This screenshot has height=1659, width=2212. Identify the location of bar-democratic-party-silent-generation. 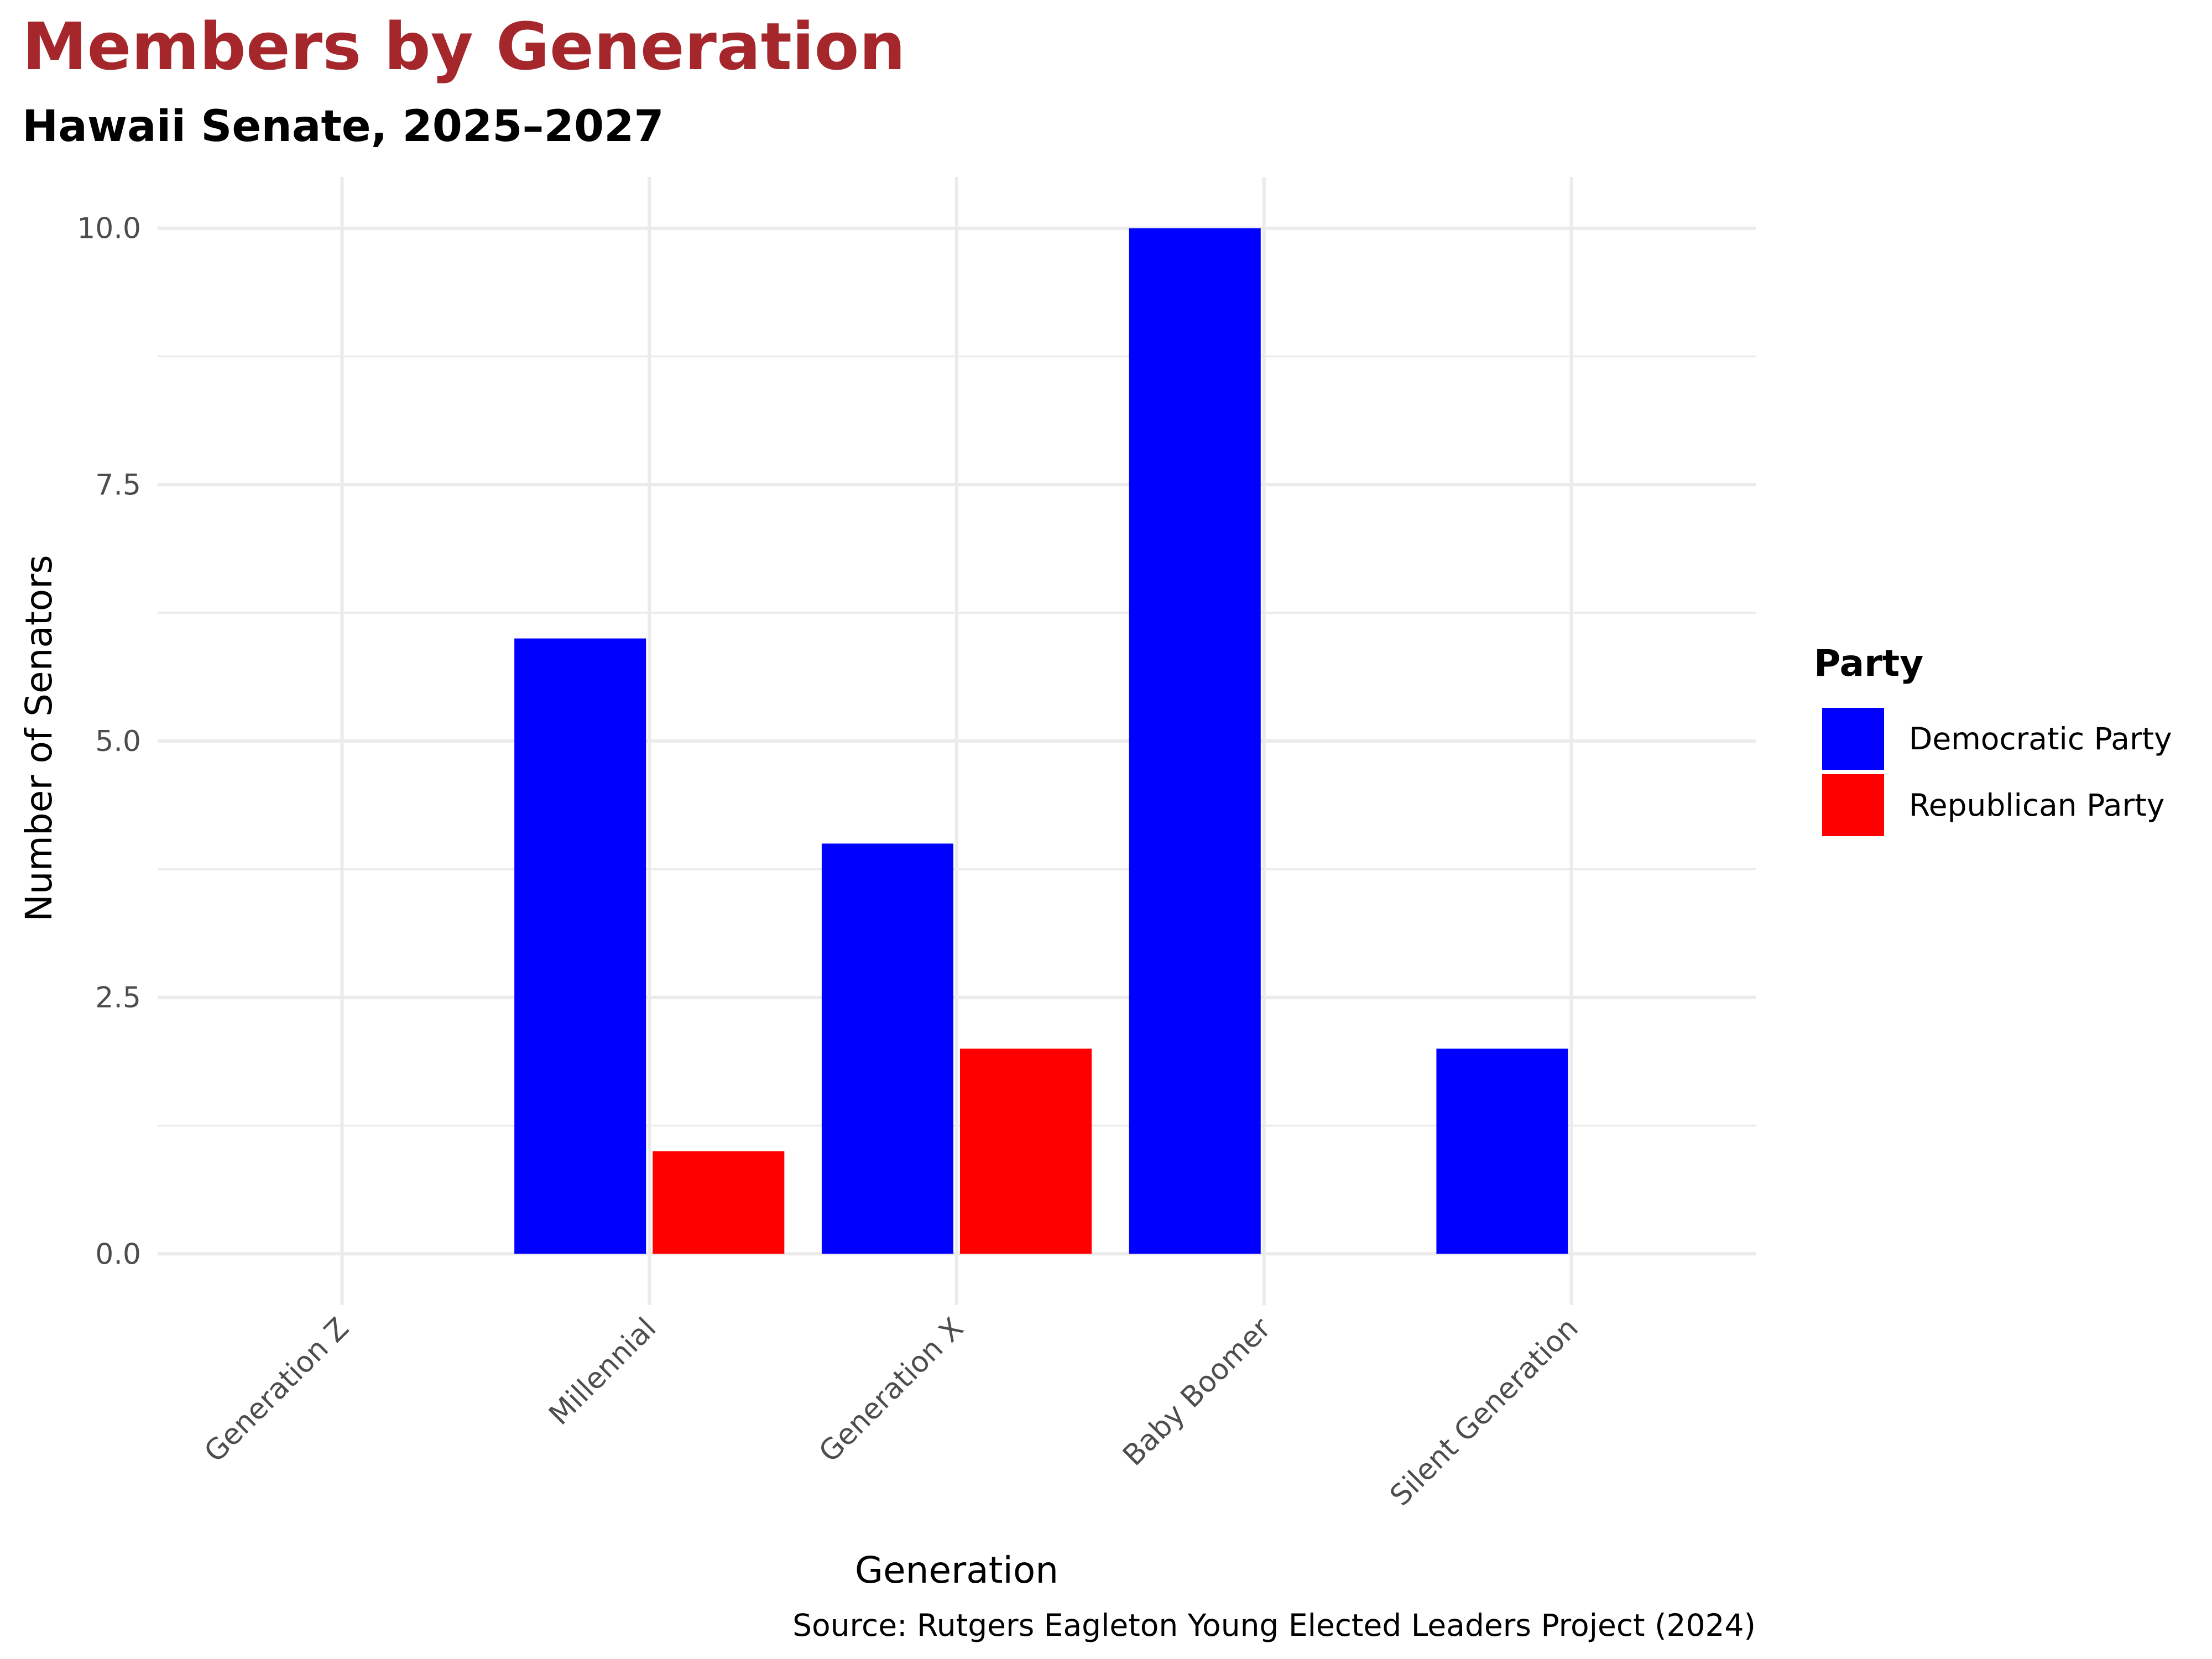
(1502, 1151).